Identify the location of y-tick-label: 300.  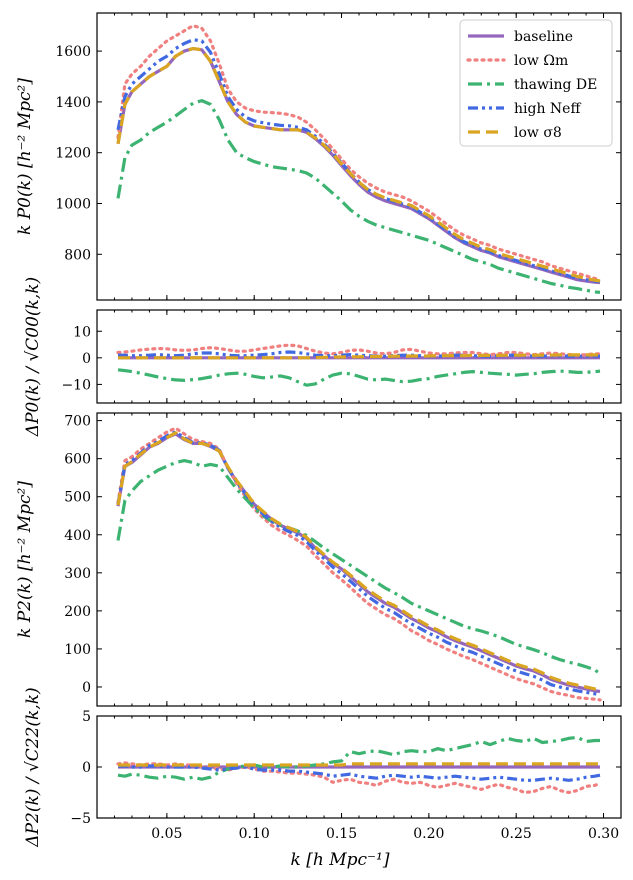
(77, 574).